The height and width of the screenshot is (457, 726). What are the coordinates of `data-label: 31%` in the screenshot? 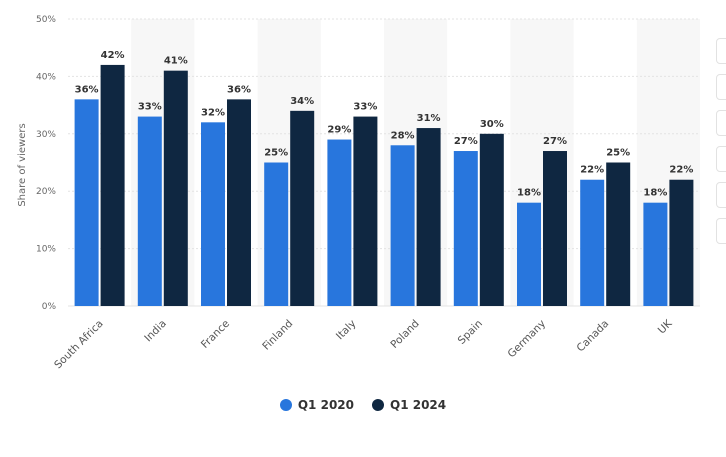 It's located at (429, 118).